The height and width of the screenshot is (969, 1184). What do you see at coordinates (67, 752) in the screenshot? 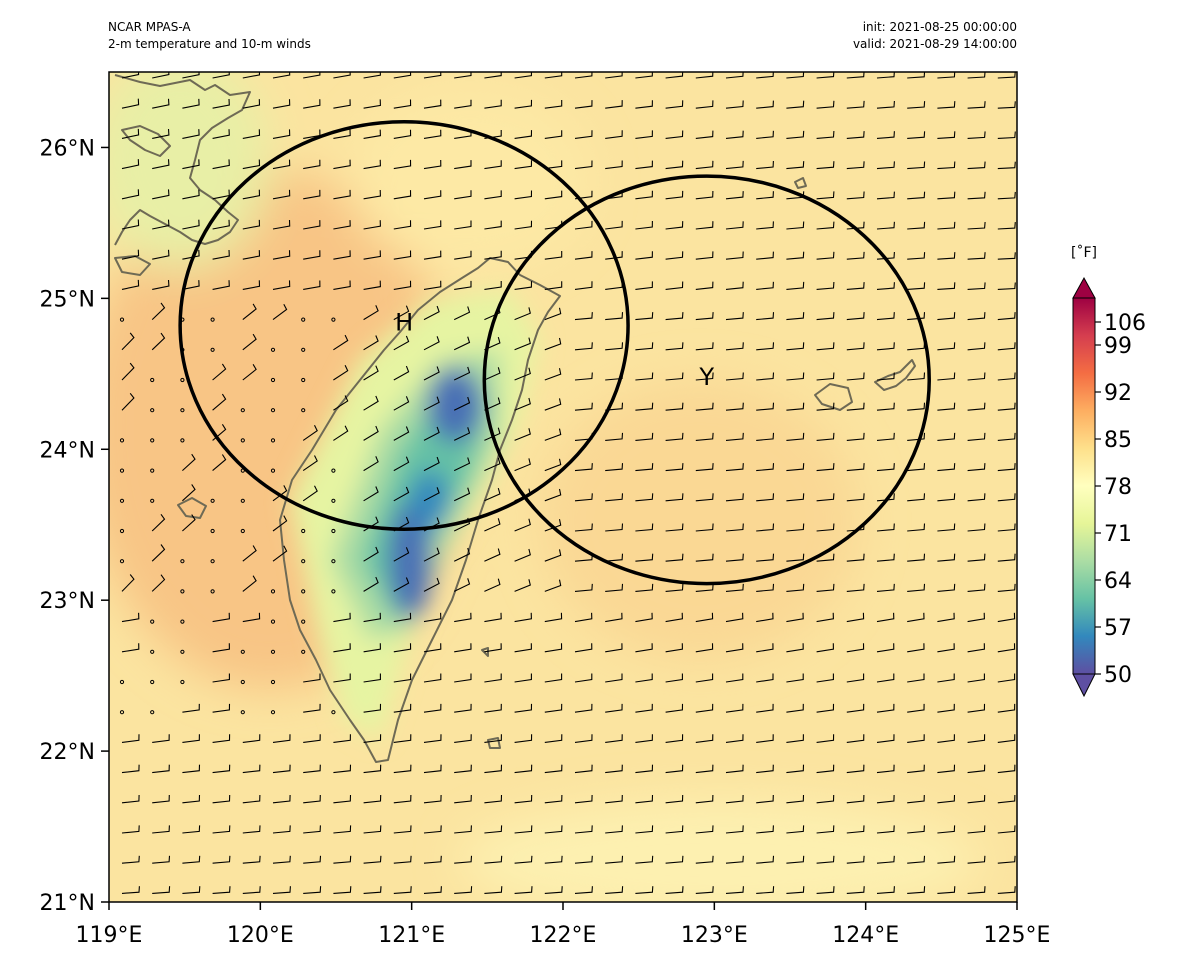
I see `lat-tick-label: 22°N` at bounding box center [67, 752].